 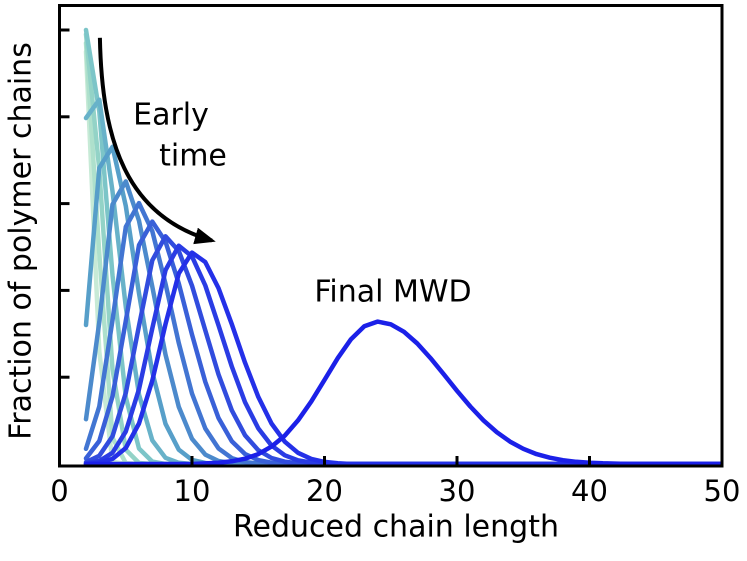 What do you see at coordinates (457, 491) in the screenshot?
I see `x-tick-label-30: 30` at bounding box center [457, 491].